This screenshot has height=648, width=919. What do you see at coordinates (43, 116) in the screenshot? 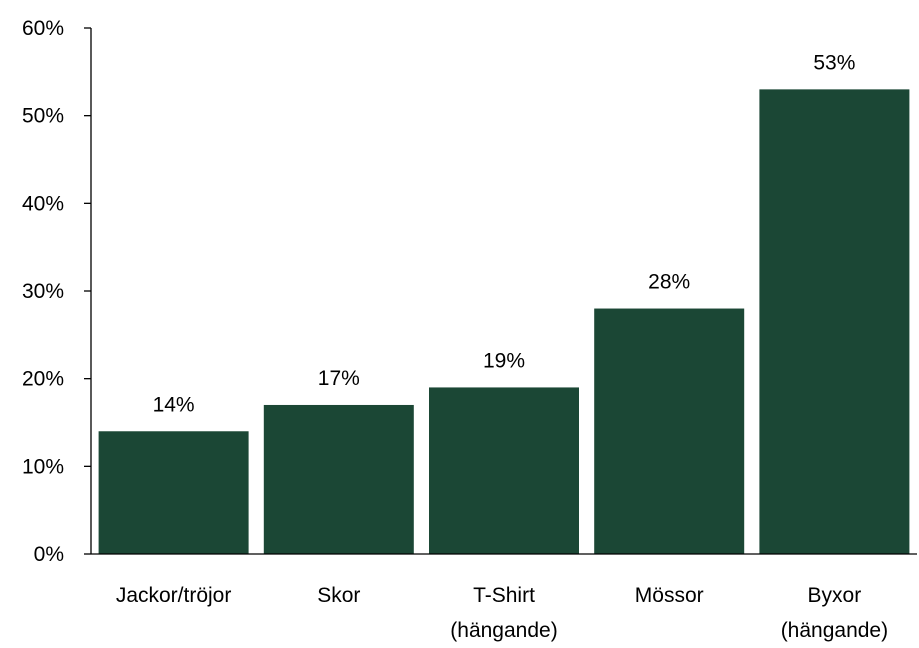
I see `y-tick-label: 50%` at bounding box center [43, 116].